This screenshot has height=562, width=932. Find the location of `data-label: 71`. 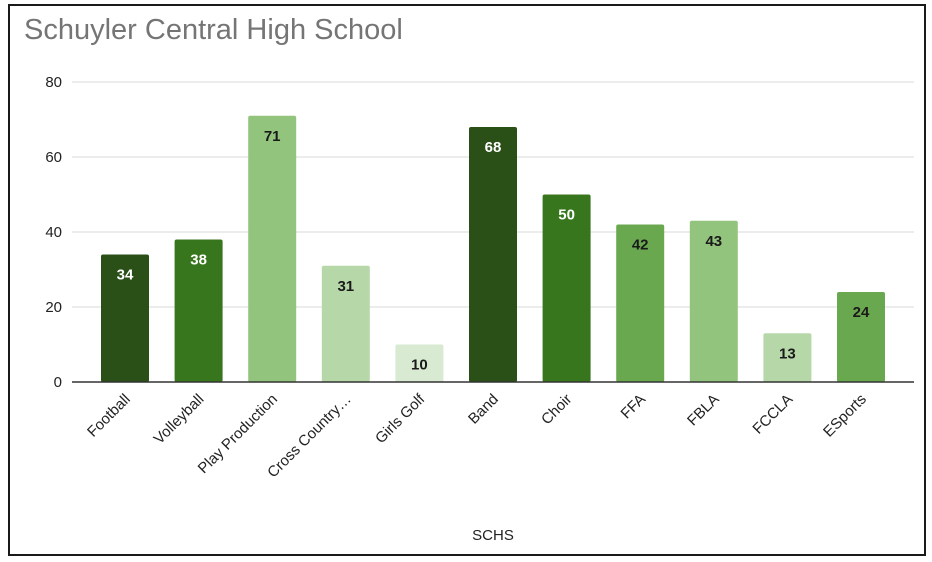

data-label: 71 is located at coordinates (272, 136).